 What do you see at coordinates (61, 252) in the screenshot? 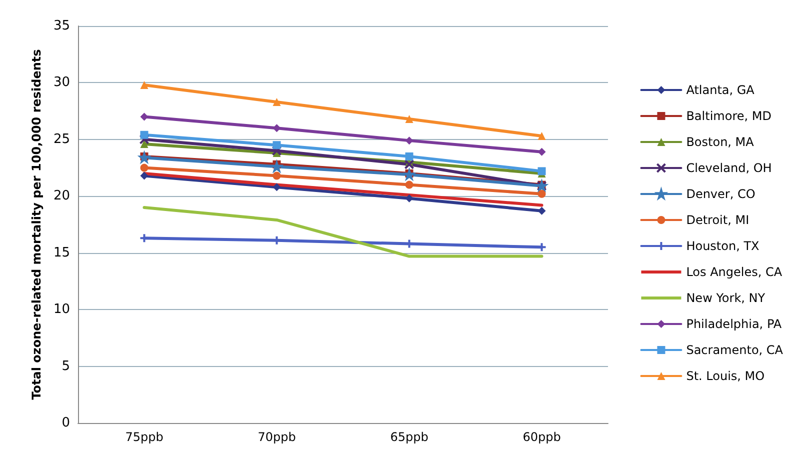
I see `y-tick-label: 15` at bounding box center [61, 252].